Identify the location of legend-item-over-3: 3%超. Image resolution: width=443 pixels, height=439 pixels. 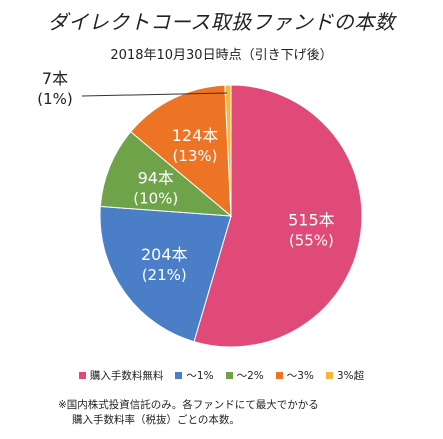
(345, 375).